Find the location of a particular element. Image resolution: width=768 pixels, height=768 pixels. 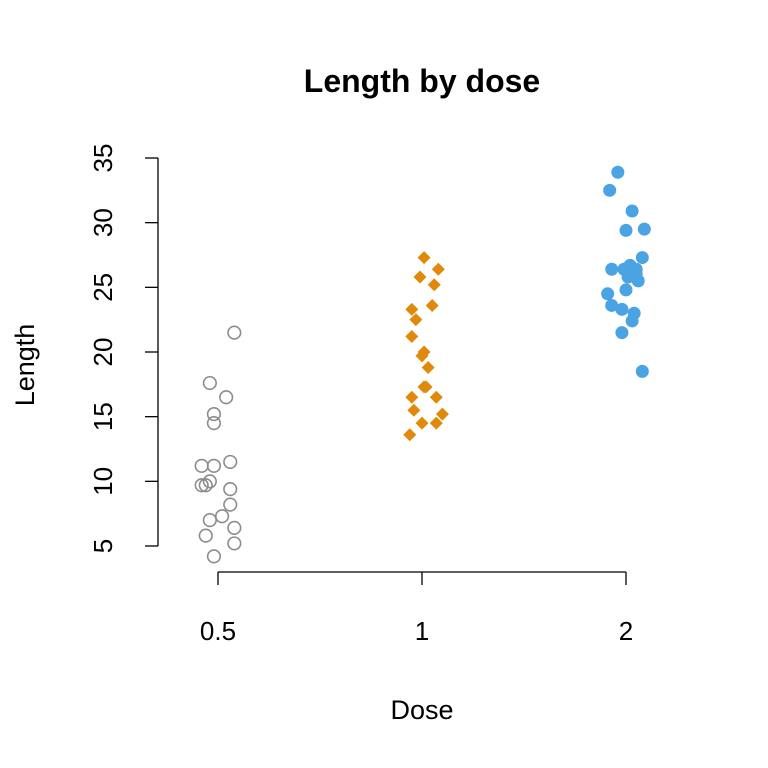

y-tick-label: 35 is located at coordinates (103, 158).